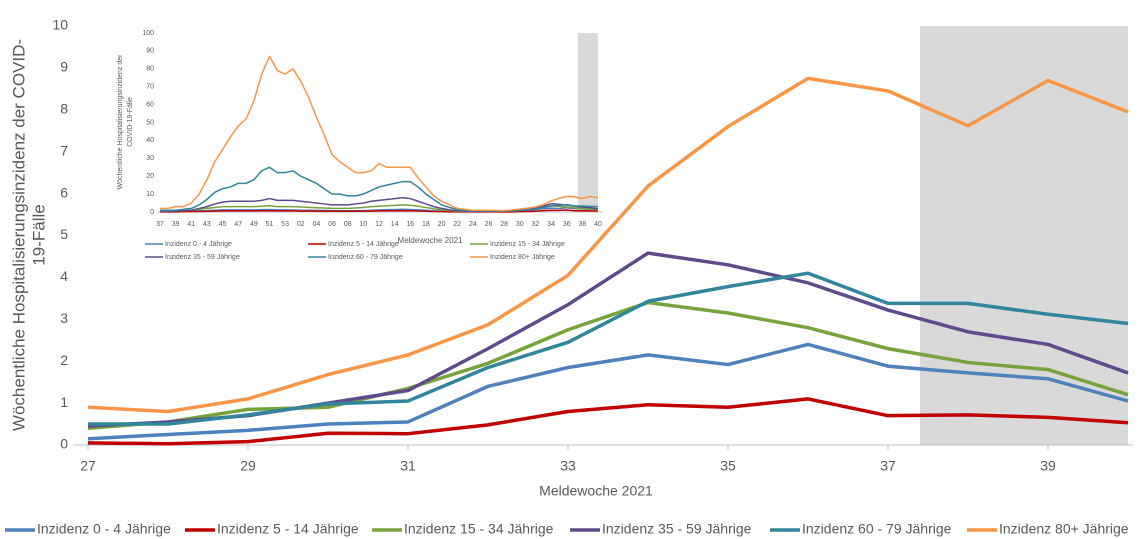 This screenshot has width=1146, height=539. Describe the element at coordinates (130, 122) in the screenshot. I see `y-axis-title: COVID-19-Fälle` at that location.